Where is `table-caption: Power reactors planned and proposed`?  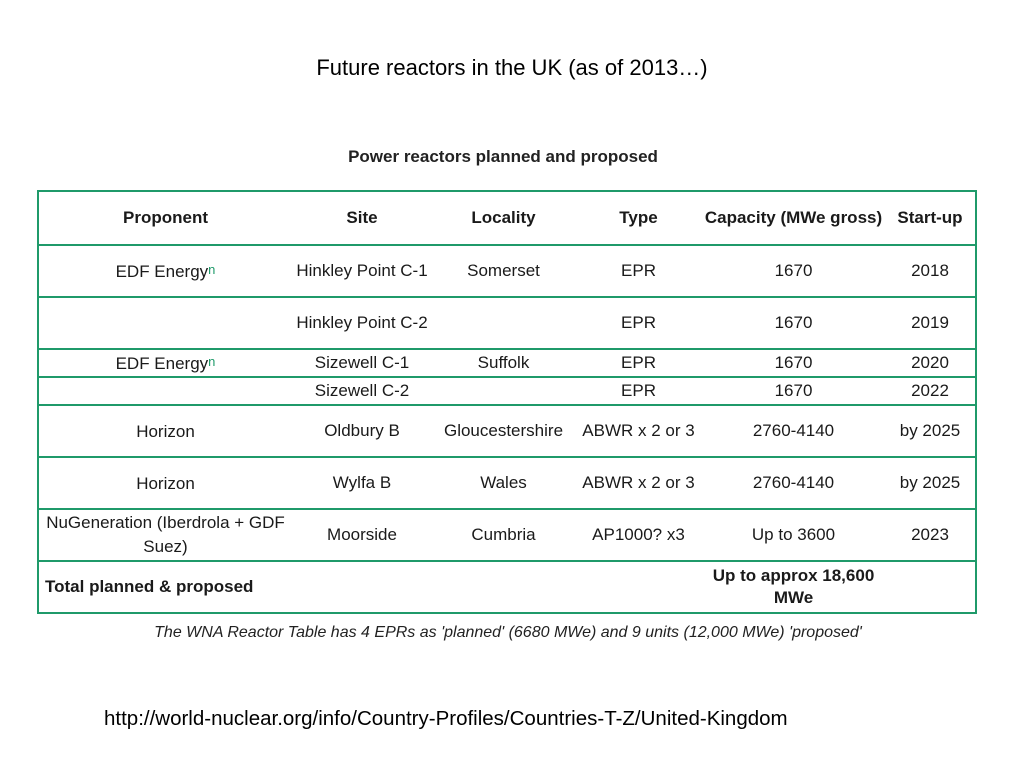
table-caption: Power reactors planned and proposed is located at coordinates (503, 156).